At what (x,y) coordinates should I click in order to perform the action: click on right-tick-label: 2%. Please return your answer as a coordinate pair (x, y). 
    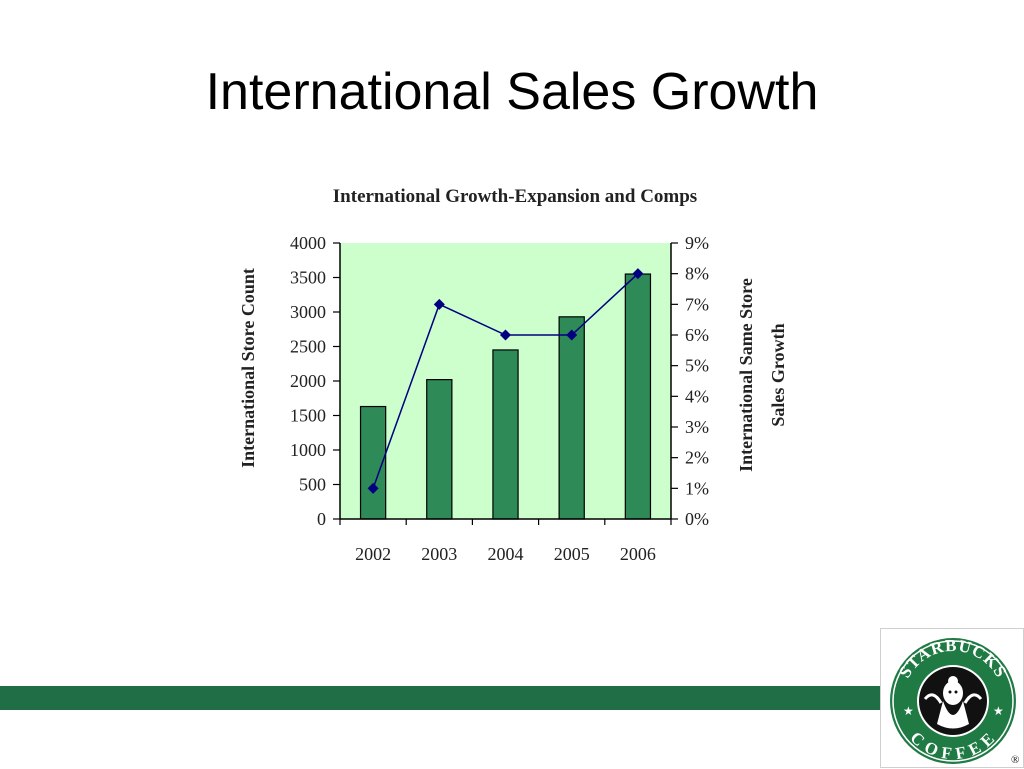
    Looking at the image, I should click on (697, 458).